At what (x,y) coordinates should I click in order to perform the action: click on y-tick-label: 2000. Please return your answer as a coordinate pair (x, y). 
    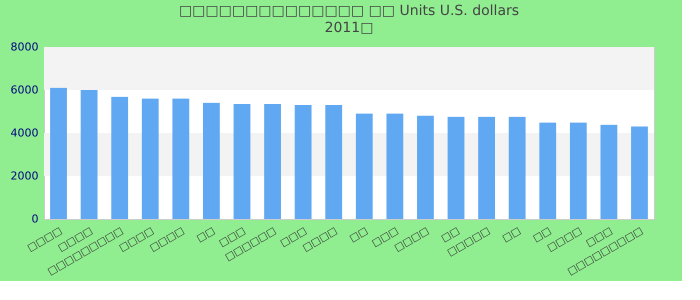
    Looking at the image, I should click on (24, 176).